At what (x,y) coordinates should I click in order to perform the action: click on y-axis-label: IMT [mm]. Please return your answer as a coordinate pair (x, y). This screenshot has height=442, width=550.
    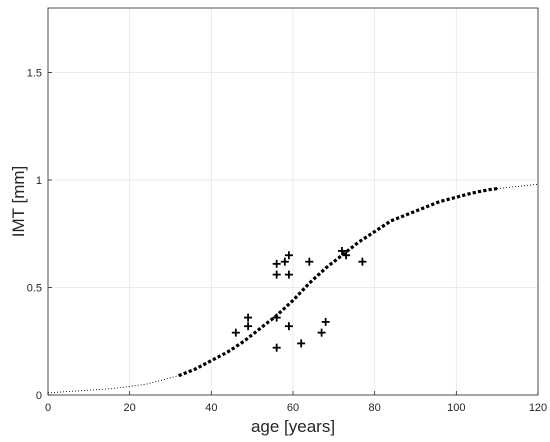
    Looking at the image, I should click on (18, 201).